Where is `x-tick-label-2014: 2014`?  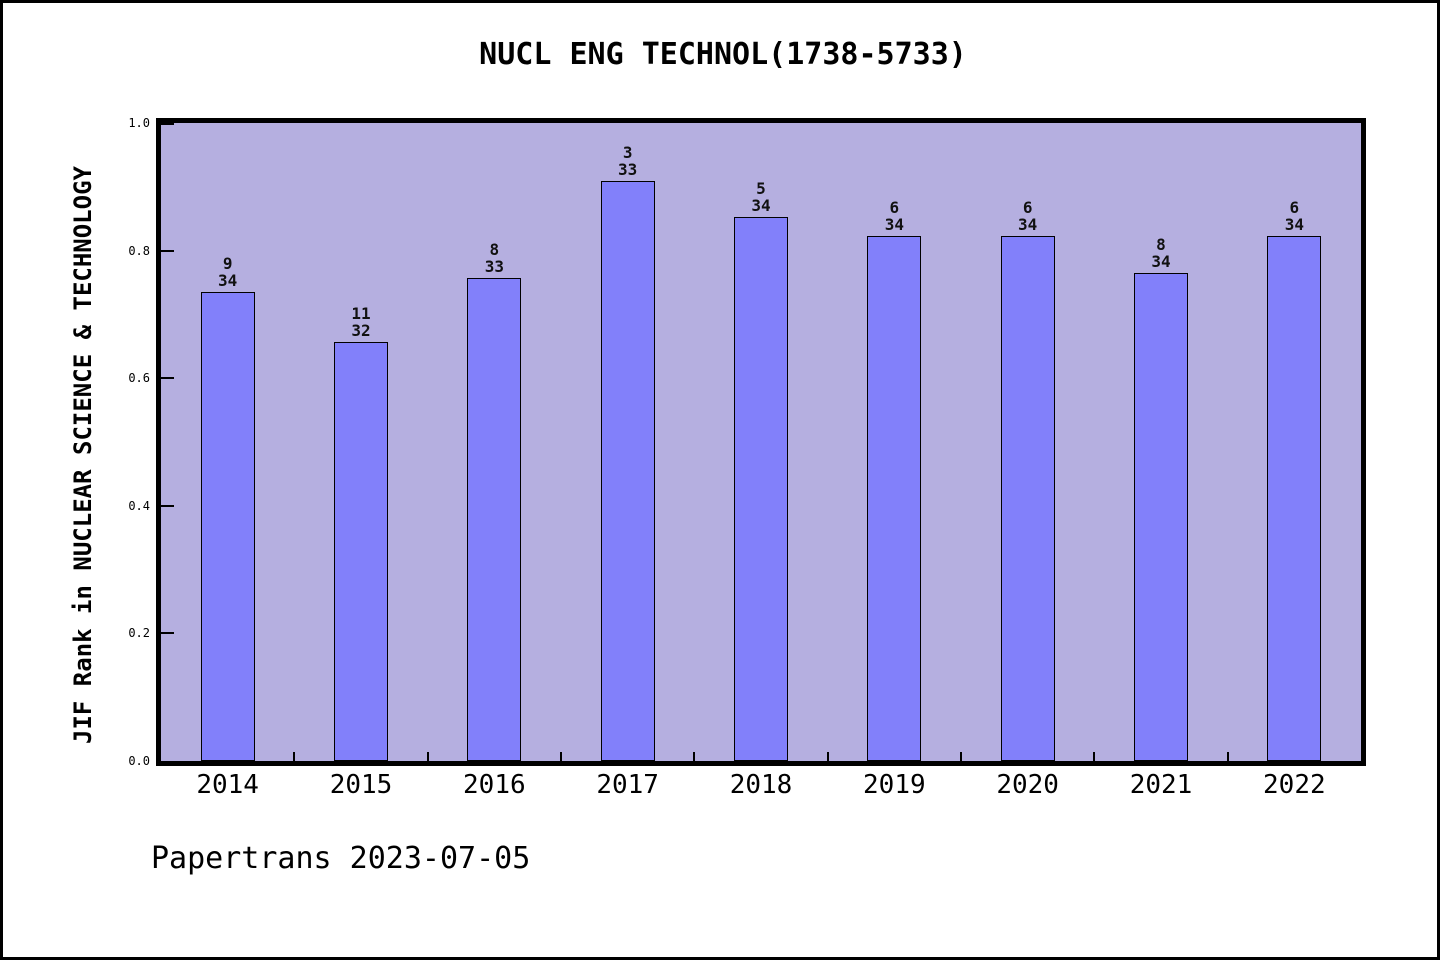 x-tick-label-2014: 2014 is located at coordinates (227, 785).